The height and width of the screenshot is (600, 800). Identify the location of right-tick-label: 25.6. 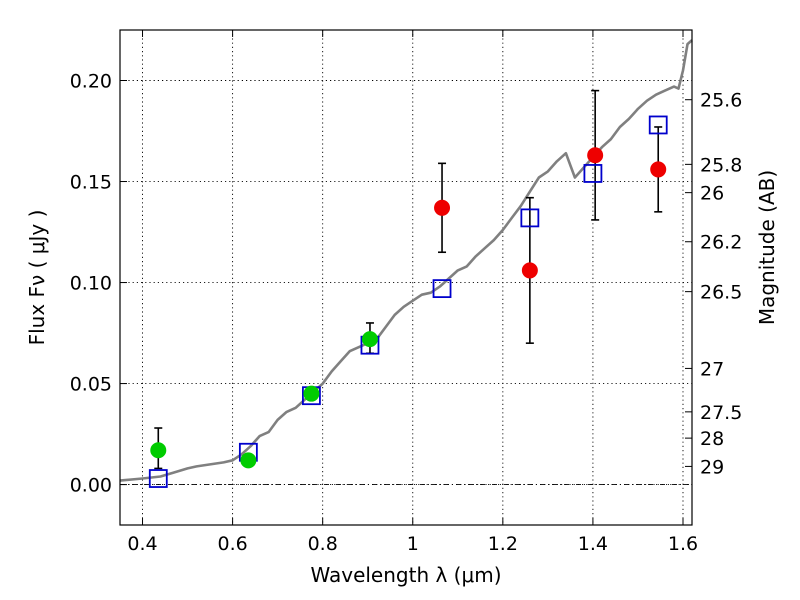
(721, 101).